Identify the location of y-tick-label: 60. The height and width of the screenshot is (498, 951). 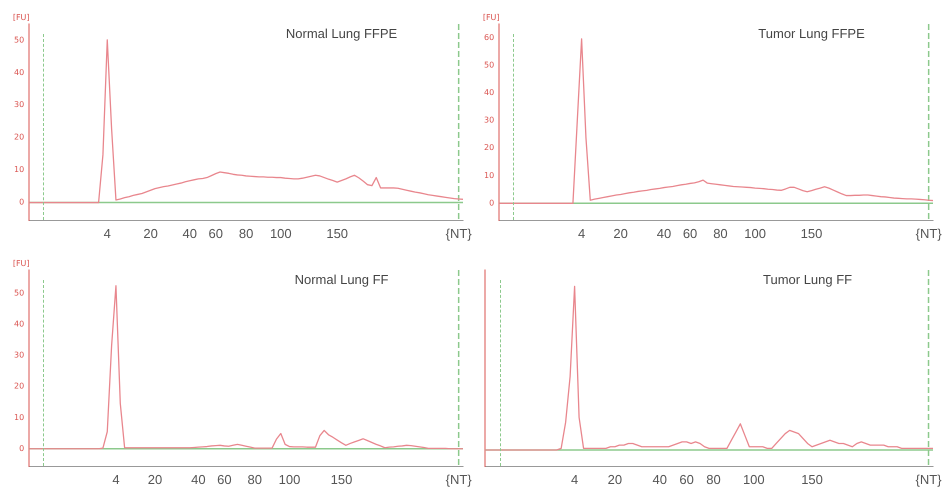
(489, 37).